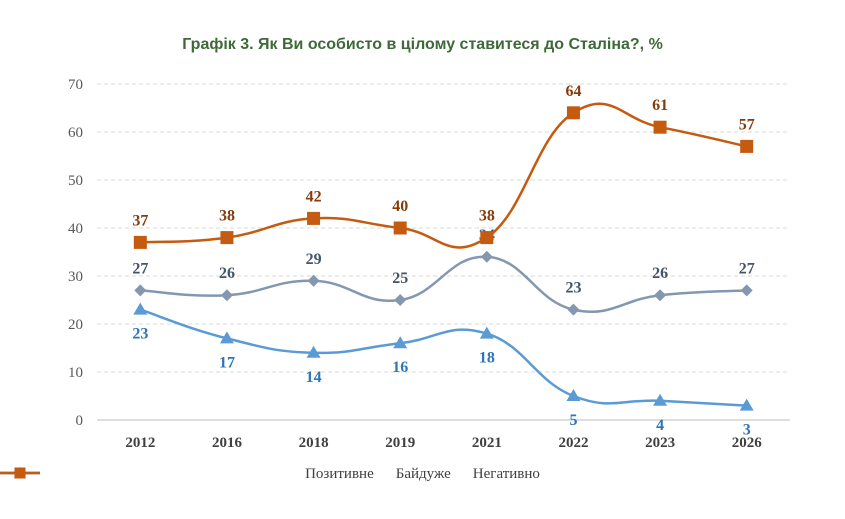 The height and width of the screenshot is (519, 845). Describe the element at coordinates (80, 421) in the screenshot. I see `y-tick-label: 0` at that location.